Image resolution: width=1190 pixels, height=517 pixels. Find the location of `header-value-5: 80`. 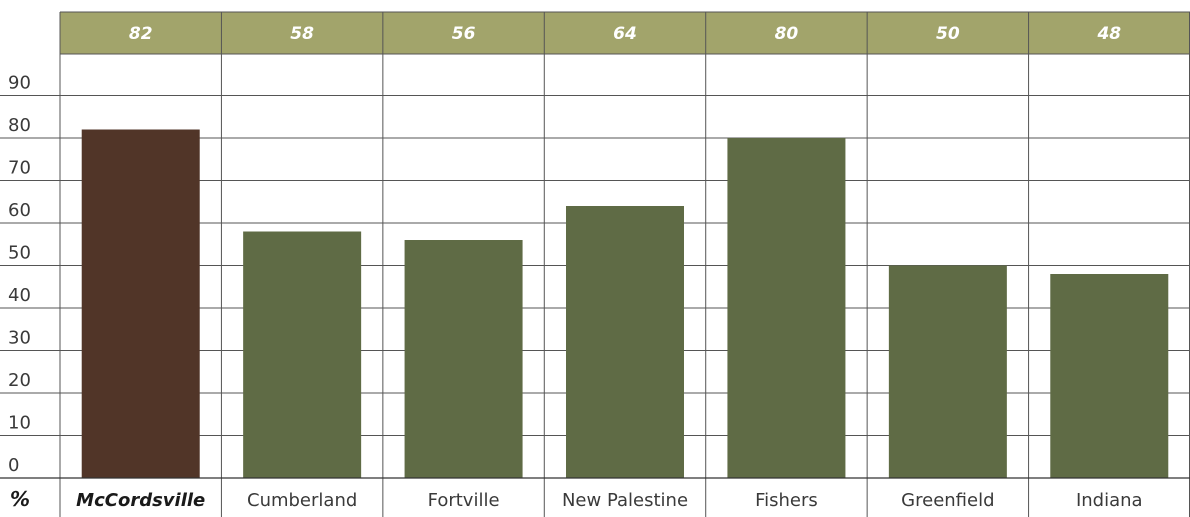

header-value-5: 80 is located at coordinates (787, 34).